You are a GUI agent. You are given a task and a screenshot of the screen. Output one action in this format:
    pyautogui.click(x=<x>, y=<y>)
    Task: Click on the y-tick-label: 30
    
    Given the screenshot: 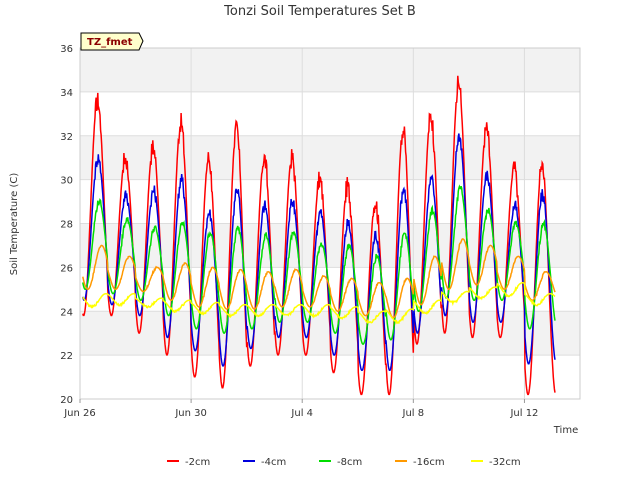 What is the action you would take?
    pyautogui.click(x=66, y=181)
    